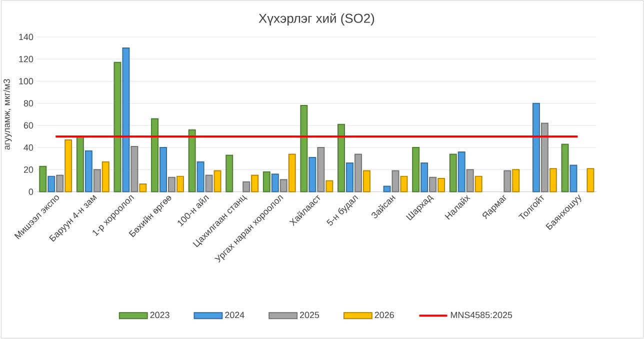 The image size is (644, 339). Describe the element at coordinates (29, 147) in the screenshot. I see `y-tick-label: 40` at that location.